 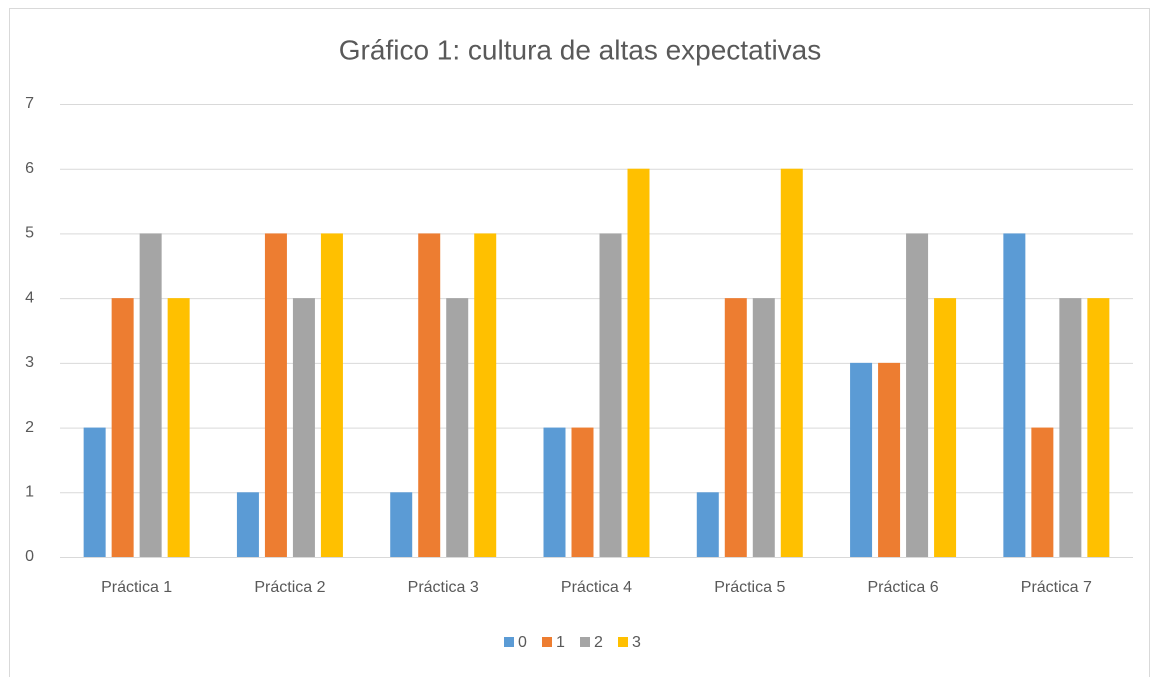 I want to click on y-tick-label: 7, so click(x=29, y=103).